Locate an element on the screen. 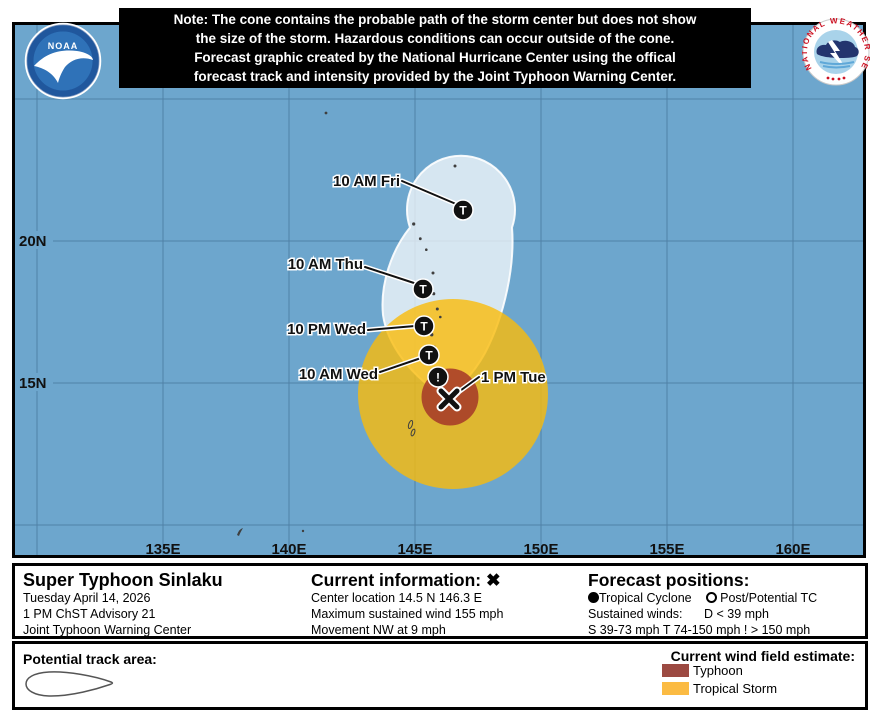 This screenshot has height=722, width=880. lon-label-155e: 155E is located at coordinates (666, 548).